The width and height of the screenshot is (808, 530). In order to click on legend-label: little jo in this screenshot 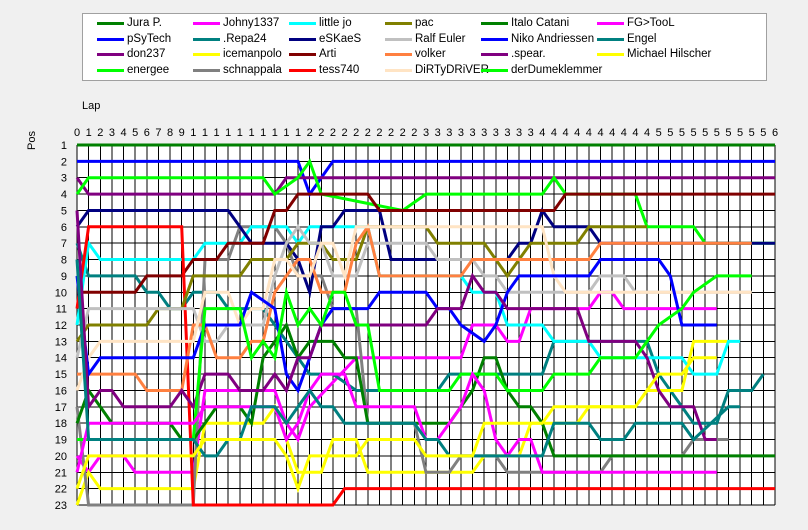, I will do `click(335, 23)`.